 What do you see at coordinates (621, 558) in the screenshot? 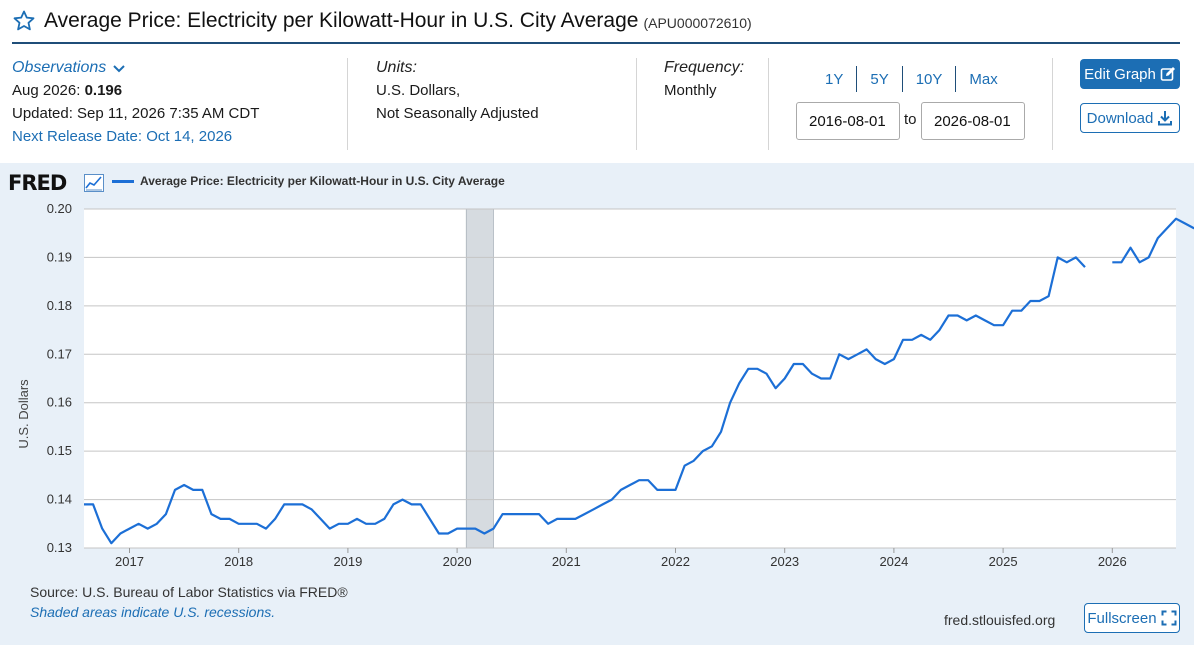
I see `x-tick-labels: 2017 2018 2019 2020 2021 2022 2023 2024 2025 2026` at bounding box center [621, 558].